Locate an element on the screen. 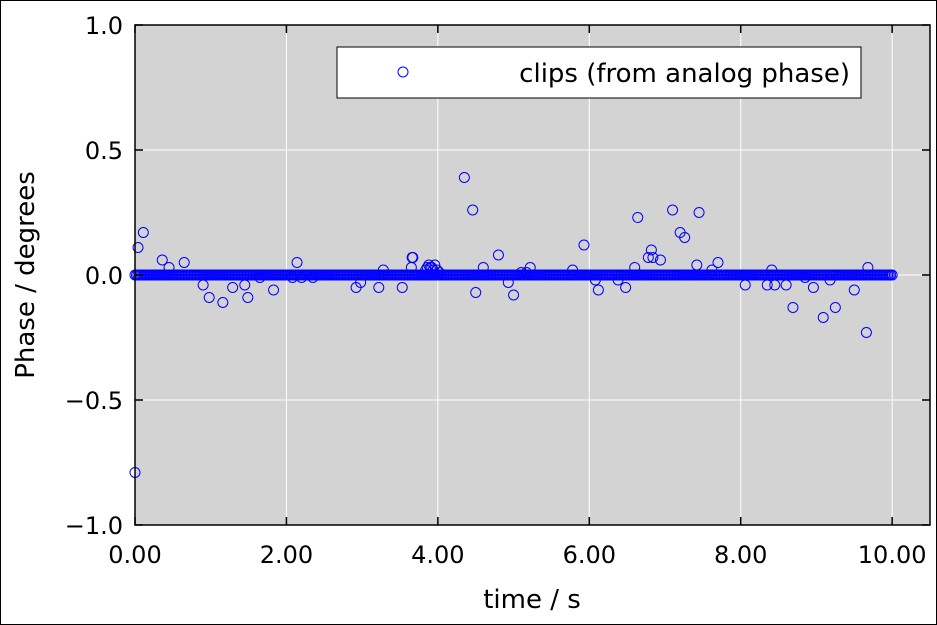  legend-box is located at coordinates (599, 72).